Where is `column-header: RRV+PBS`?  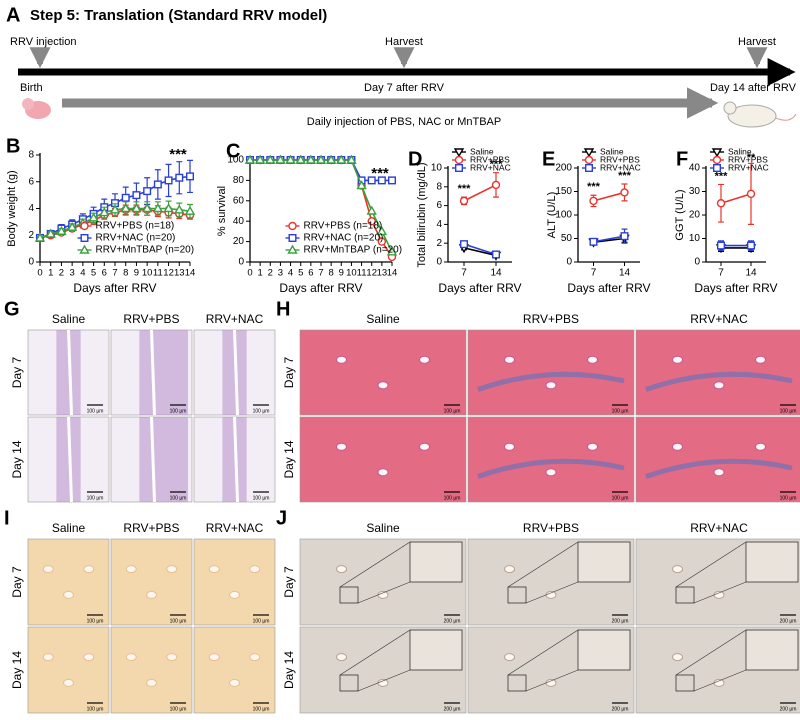 column-header: RRV+PBS is located at coordinates (151, 528).